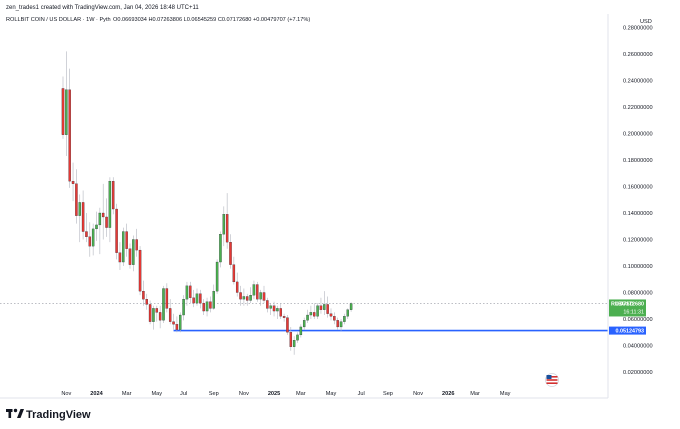 The width and height of the screenshot is (680, 429). I want to click on y-tick-label: 0.28000000, so click(638, 29).